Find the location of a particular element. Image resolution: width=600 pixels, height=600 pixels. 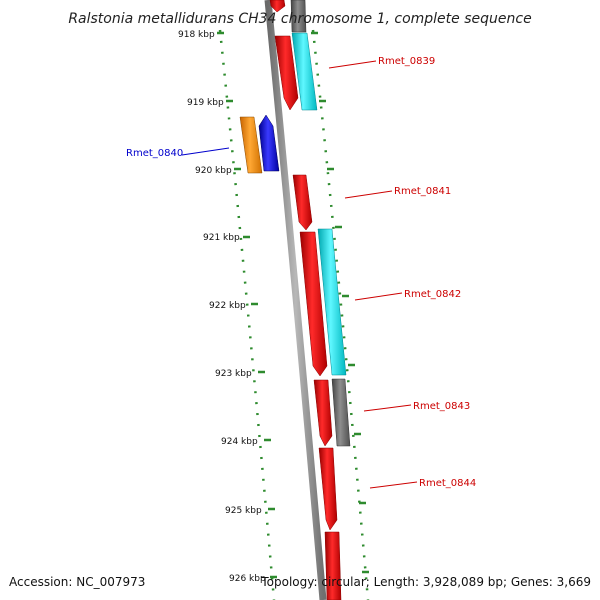

tick-label: 919 kbp is located at coordinates (205, 103).